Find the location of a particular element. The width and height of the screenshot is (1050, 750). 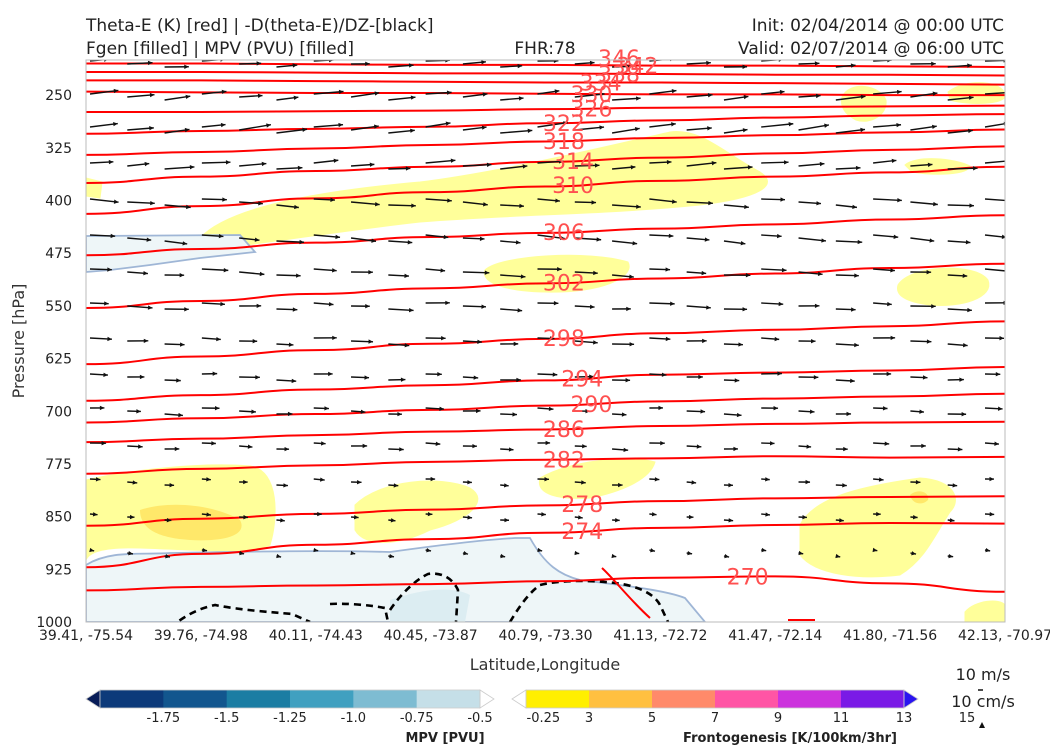

theta-e-contour-label: 338 is located at coordinates (619, 75).